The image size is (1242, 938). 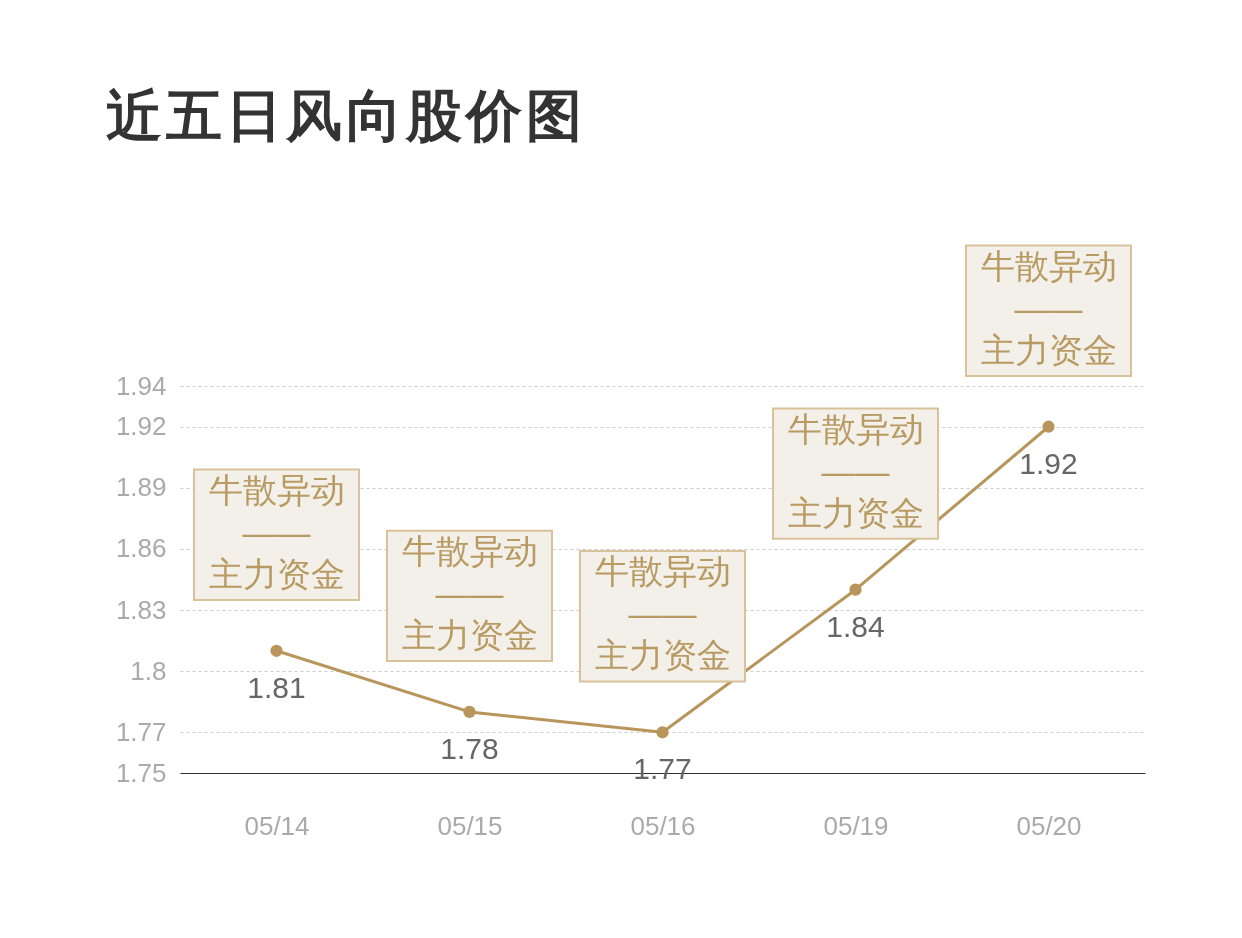 What do you see at coordinates (855, 626) in the screenshot?
I see `data-label: 1.84` at bounding box center [855, 626].